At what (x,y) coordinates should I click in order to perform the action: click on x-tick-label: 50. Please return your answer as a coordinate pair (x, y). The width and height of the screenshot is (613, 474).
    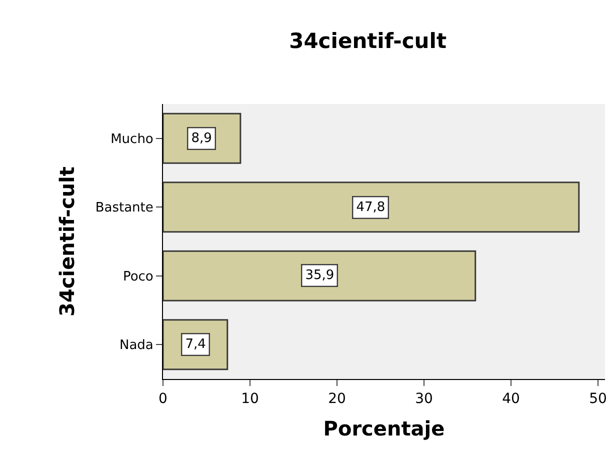
    Looking at the image, I should click on (598, 398).